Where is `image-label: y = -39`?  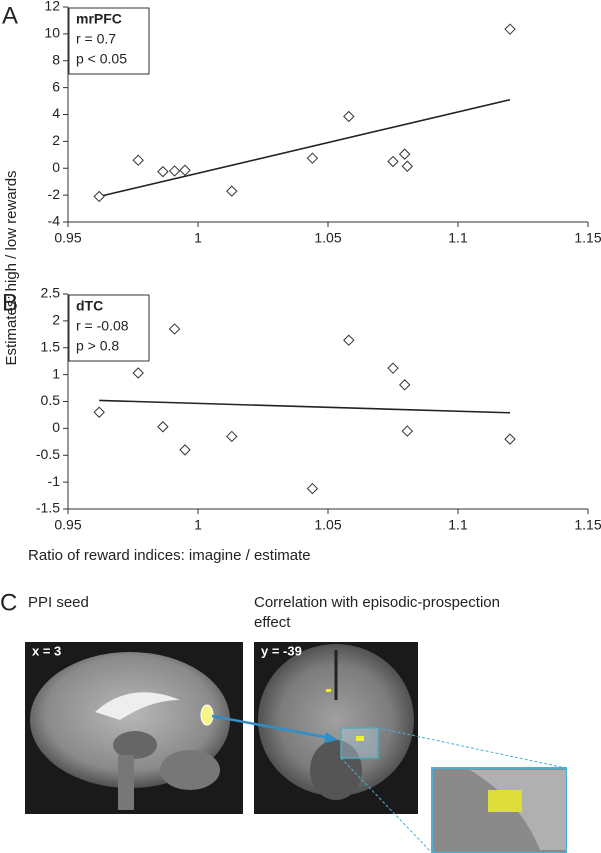
image-label: y = -39 is located at coordinates (281, 650).